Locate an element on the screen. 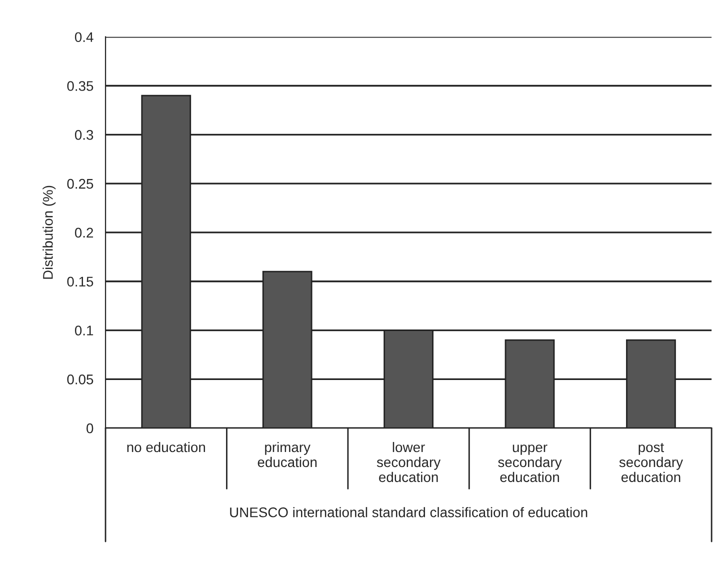 Image resolution: width=713 pixels, height=567 pixels. y-tick-label: 0.15 is located at coordinates (80, 281).